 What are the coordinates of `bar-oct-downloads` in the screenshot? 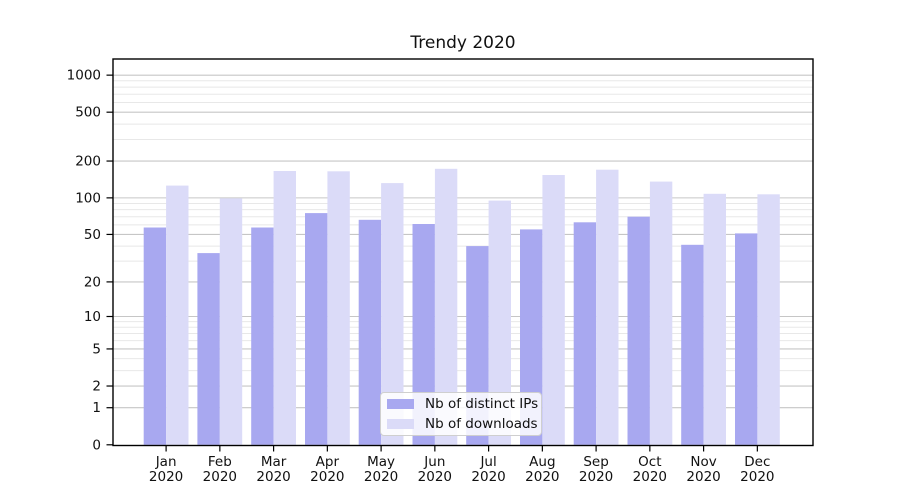 It's located at (661, 313).